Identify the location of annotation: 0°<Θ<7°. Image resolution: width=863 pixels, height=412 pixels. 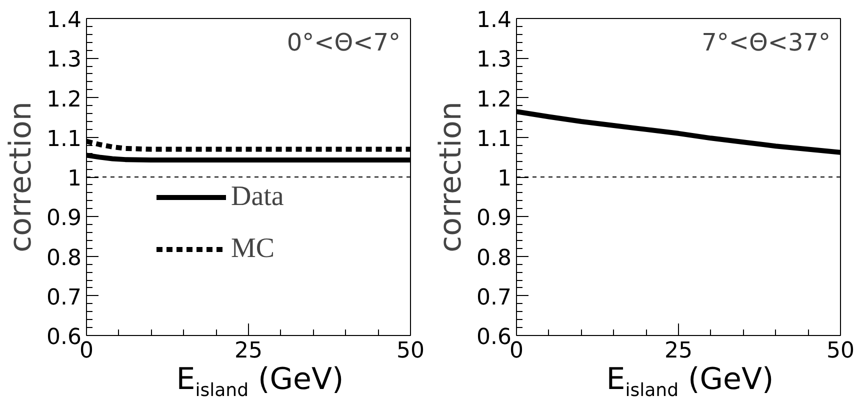
(343, 42).